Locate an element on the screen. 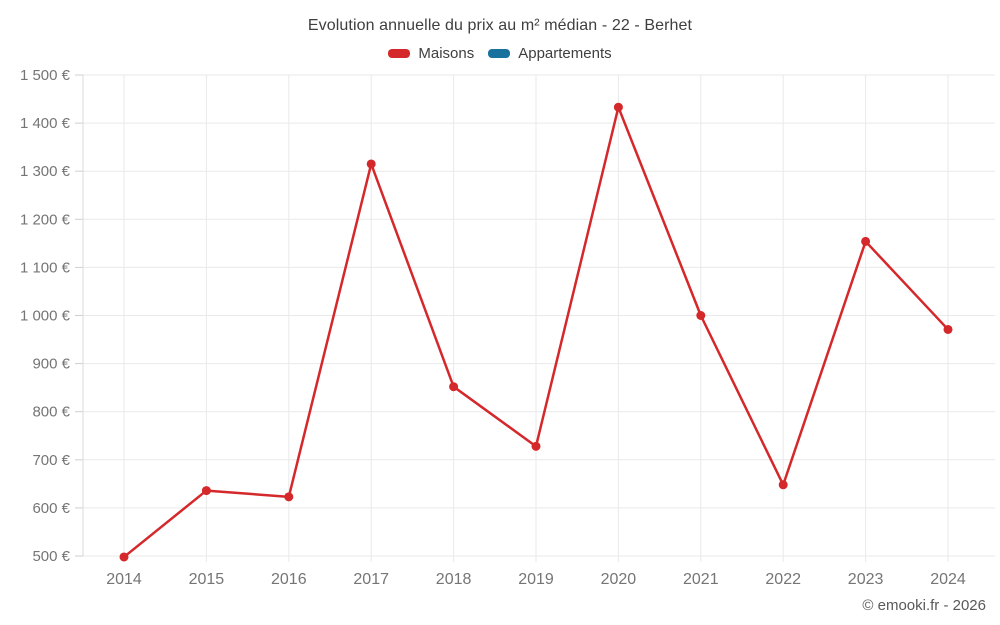  x-axis-tick-label: 2016 is located at coordinates (289, 579).